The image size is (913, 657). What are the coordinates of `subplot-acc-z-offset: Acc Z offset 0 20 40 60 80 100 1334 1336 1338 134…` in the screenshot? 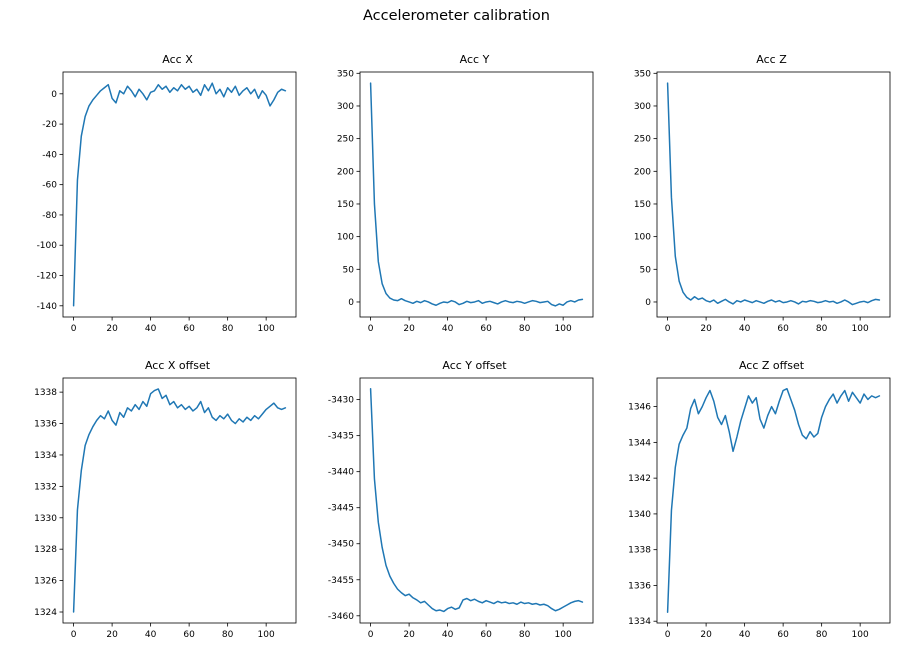 It's located at (753, 502).